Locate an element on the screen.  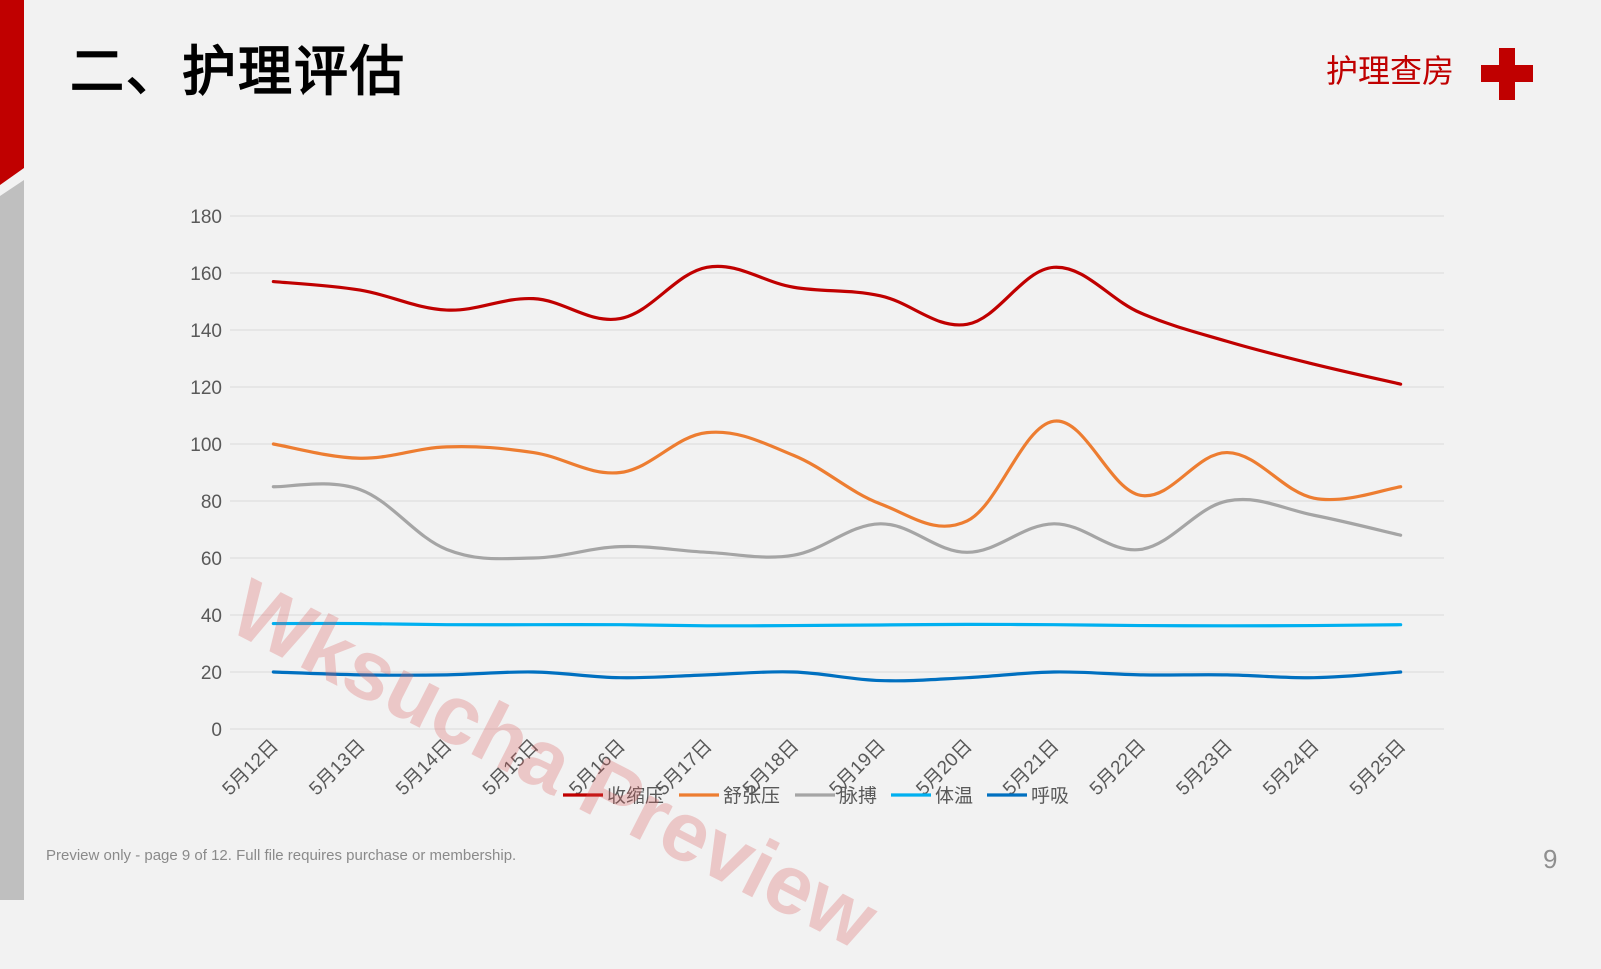
legend-label: 体温 is located at coordinates (954, 796).